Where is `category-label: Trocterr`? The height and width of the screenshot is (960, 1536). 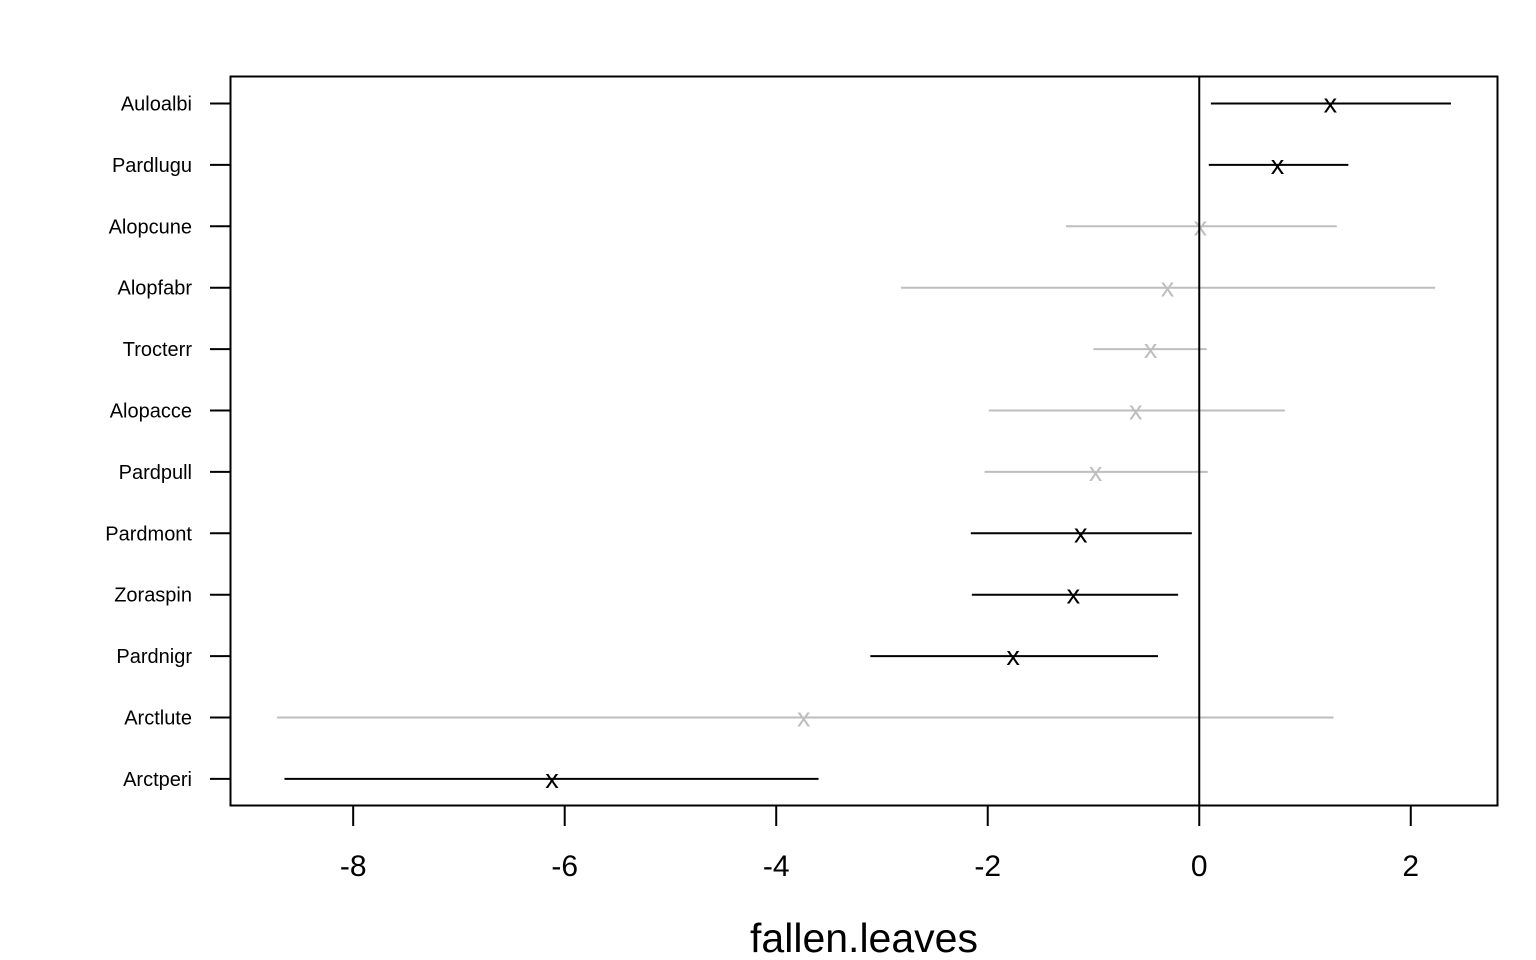
category-label: Trocterr is located at coordinates (158, 350).